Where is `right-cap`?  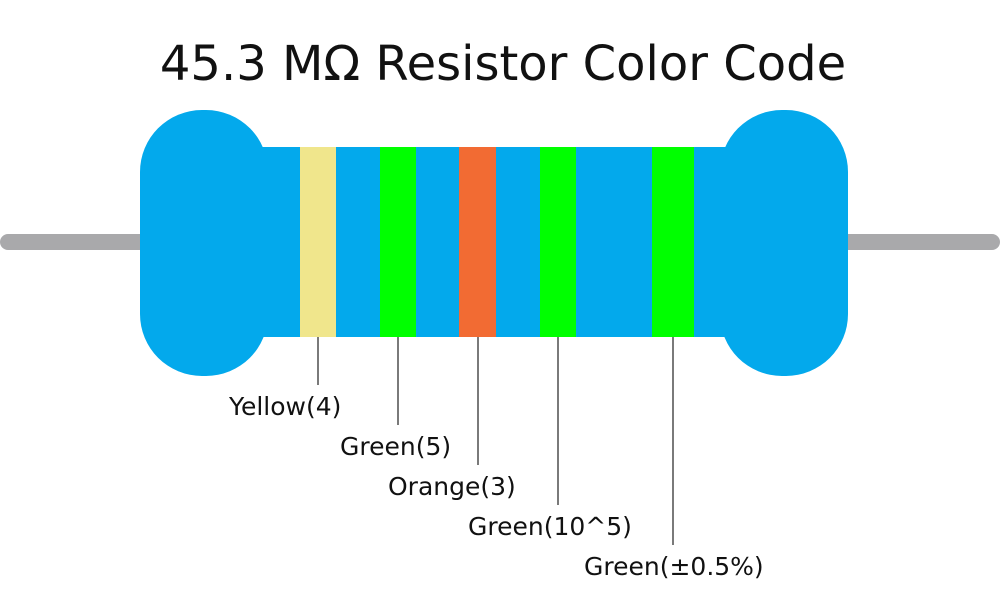 right-cap is located at coordinates (784, 243).